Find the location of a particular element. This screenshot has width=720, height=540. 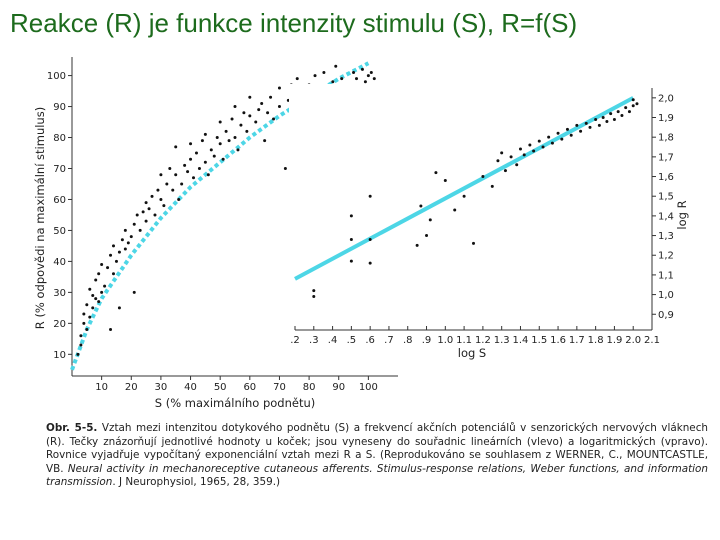

right-x-tick-label: 2.0 is located at coordinates (633, 340).